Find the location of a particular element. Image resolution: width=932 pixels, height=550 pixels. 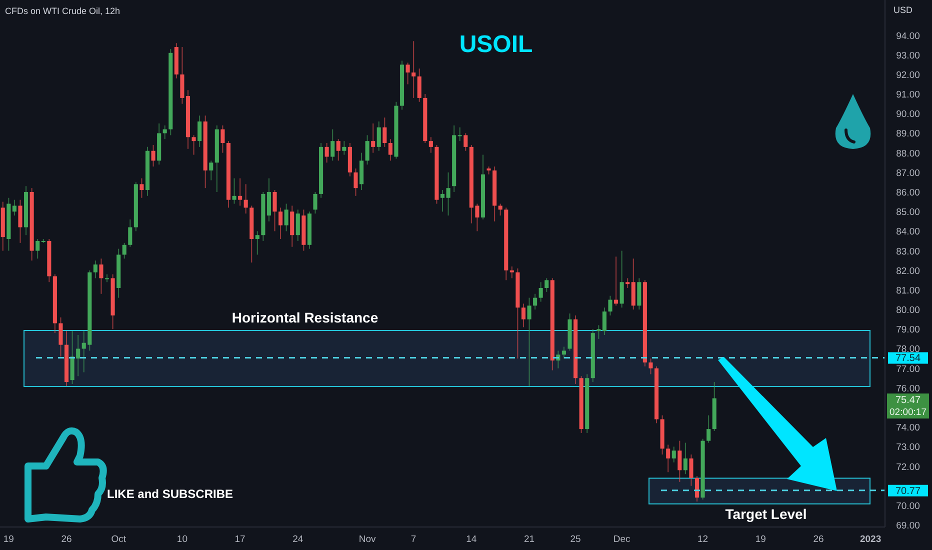

x-tick-label: 25 is located at coordinates (575, 539).